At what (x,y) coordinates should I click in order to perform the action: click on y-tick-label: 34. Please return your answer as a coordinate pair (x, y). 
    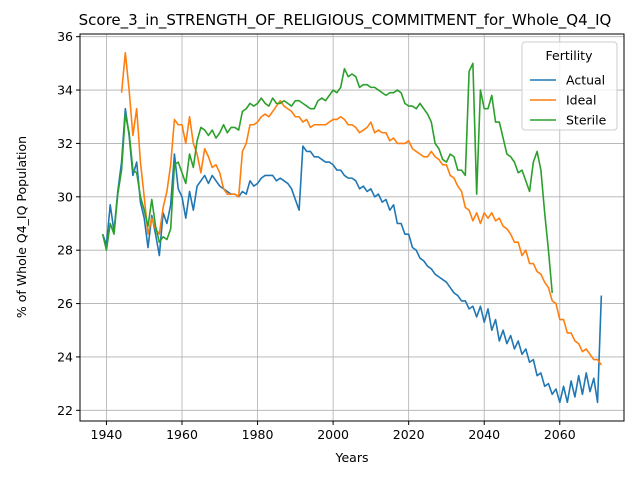
    Looking at the image, I should click on (65, 90).